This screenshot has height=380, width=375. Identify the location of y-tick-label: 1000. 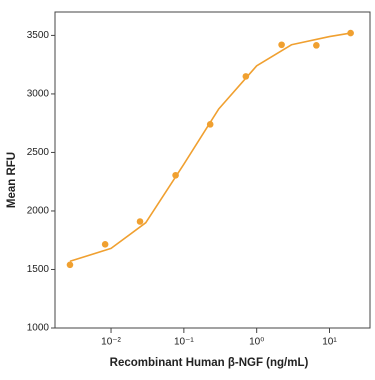
(38, 328).